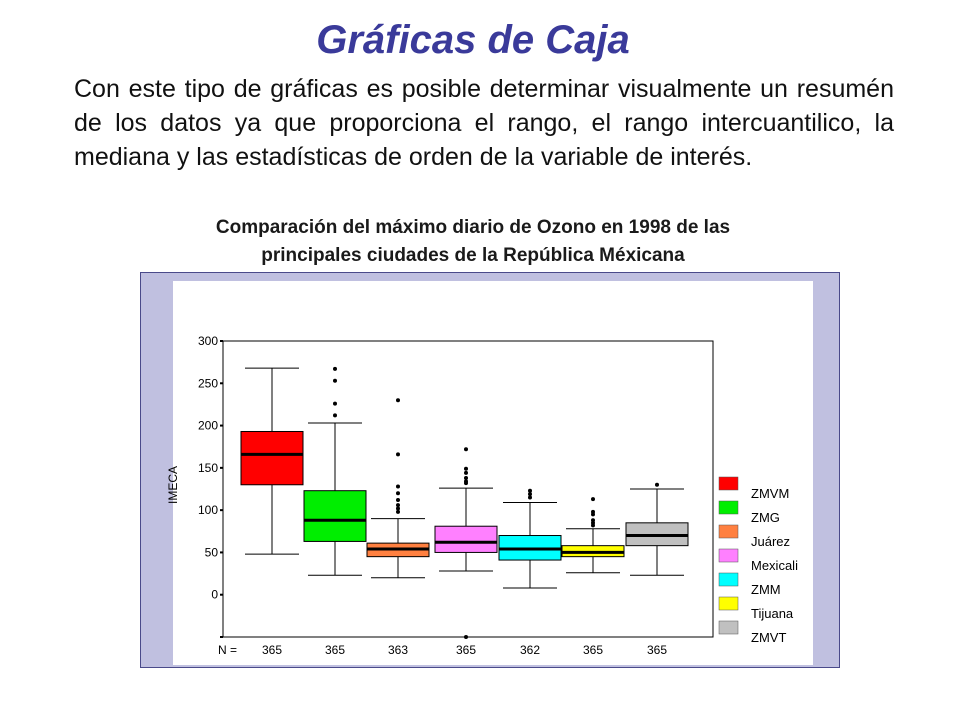 The height and width of the screenshot is (720, 960). Describe the element at coordinates (774, 565) in the screenshot. I see `legend-label: Mexicali` at that location.